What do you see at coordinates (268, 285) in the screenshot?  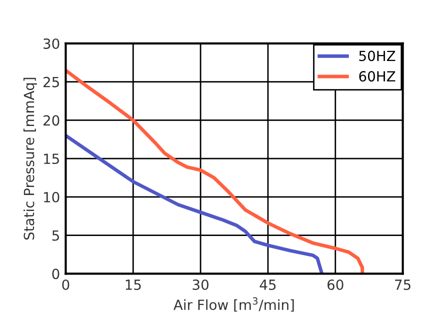 I see `x-tick-label: 45` at bounding box center [268, 285].